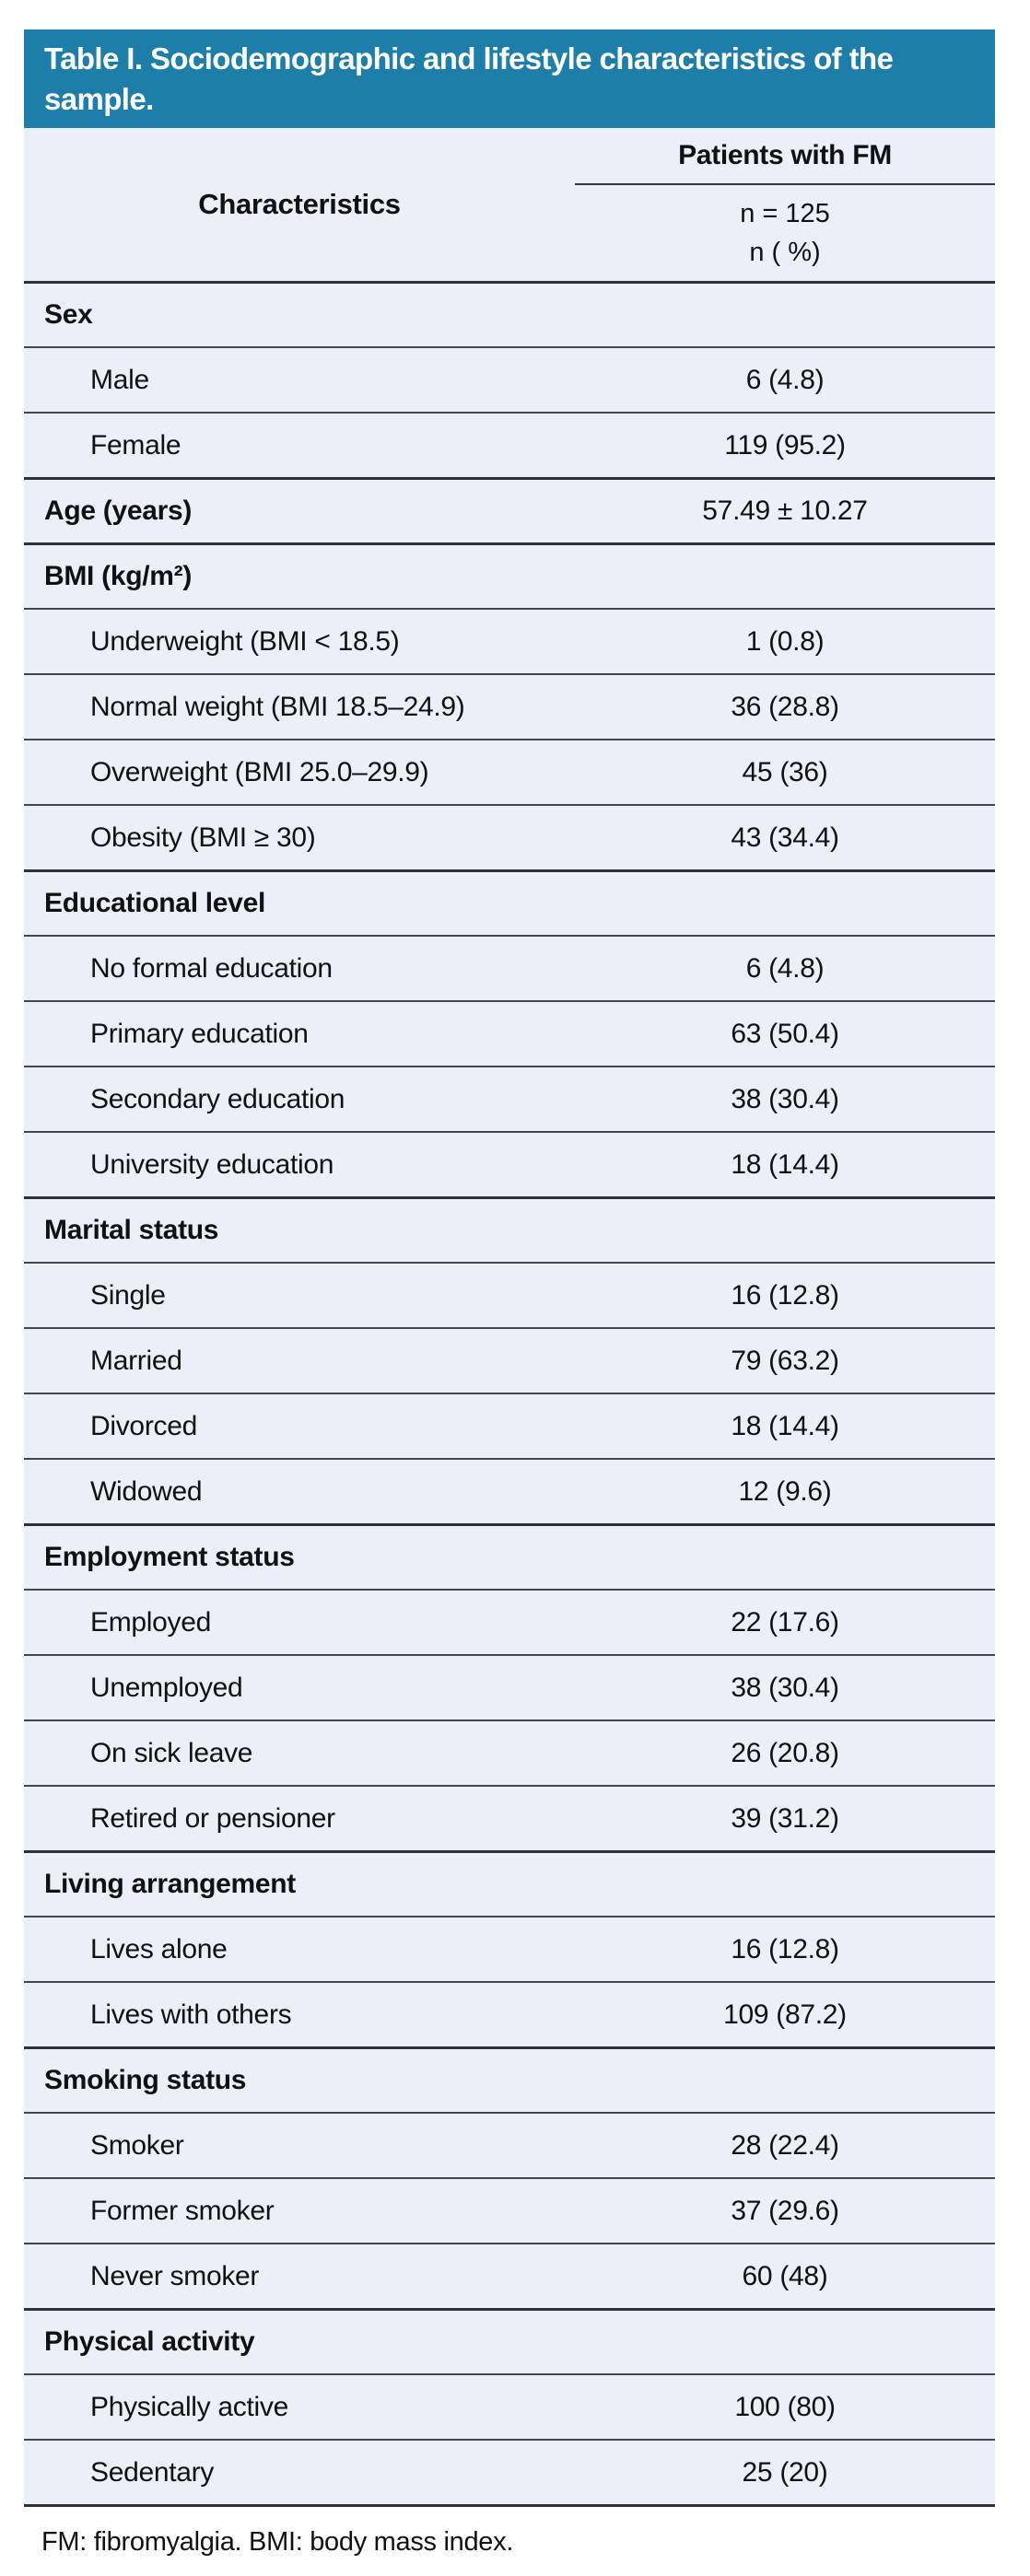 This screenshot has width=1030, height=2576. I want to click on row-label: Lives with others, so click(191, 2014).